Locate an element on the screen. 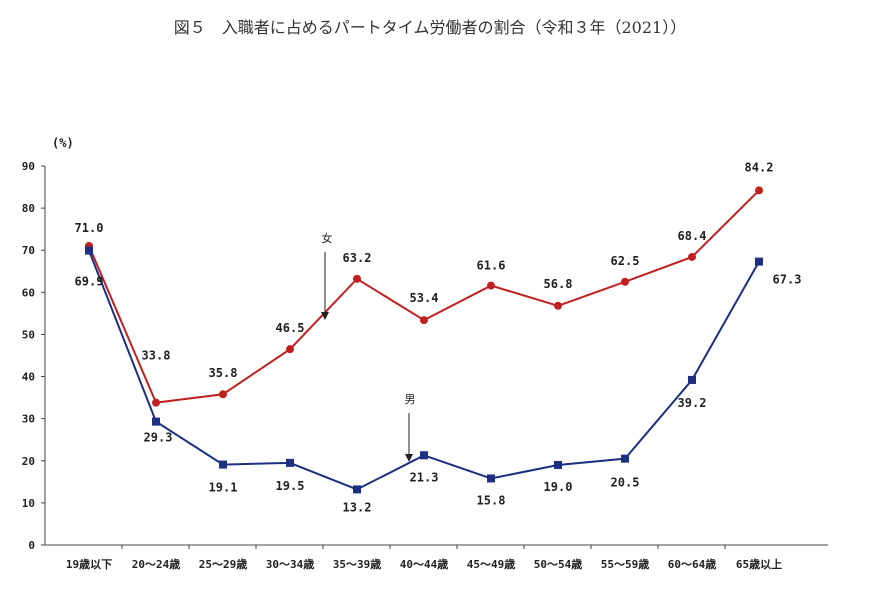 This screenshot has height=589, width=870. data-label: 15.8 is located at coordinates (491, 500).